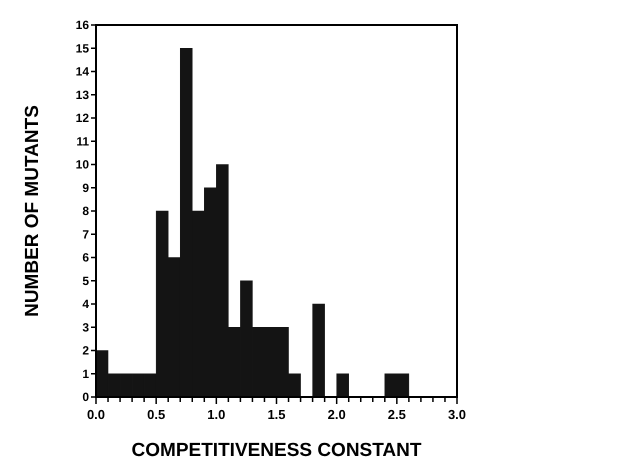  What do you see at coordinates (86, 351) in the screenshot?
I see `y-tick-label: 2` at bounding box center [86, 351].